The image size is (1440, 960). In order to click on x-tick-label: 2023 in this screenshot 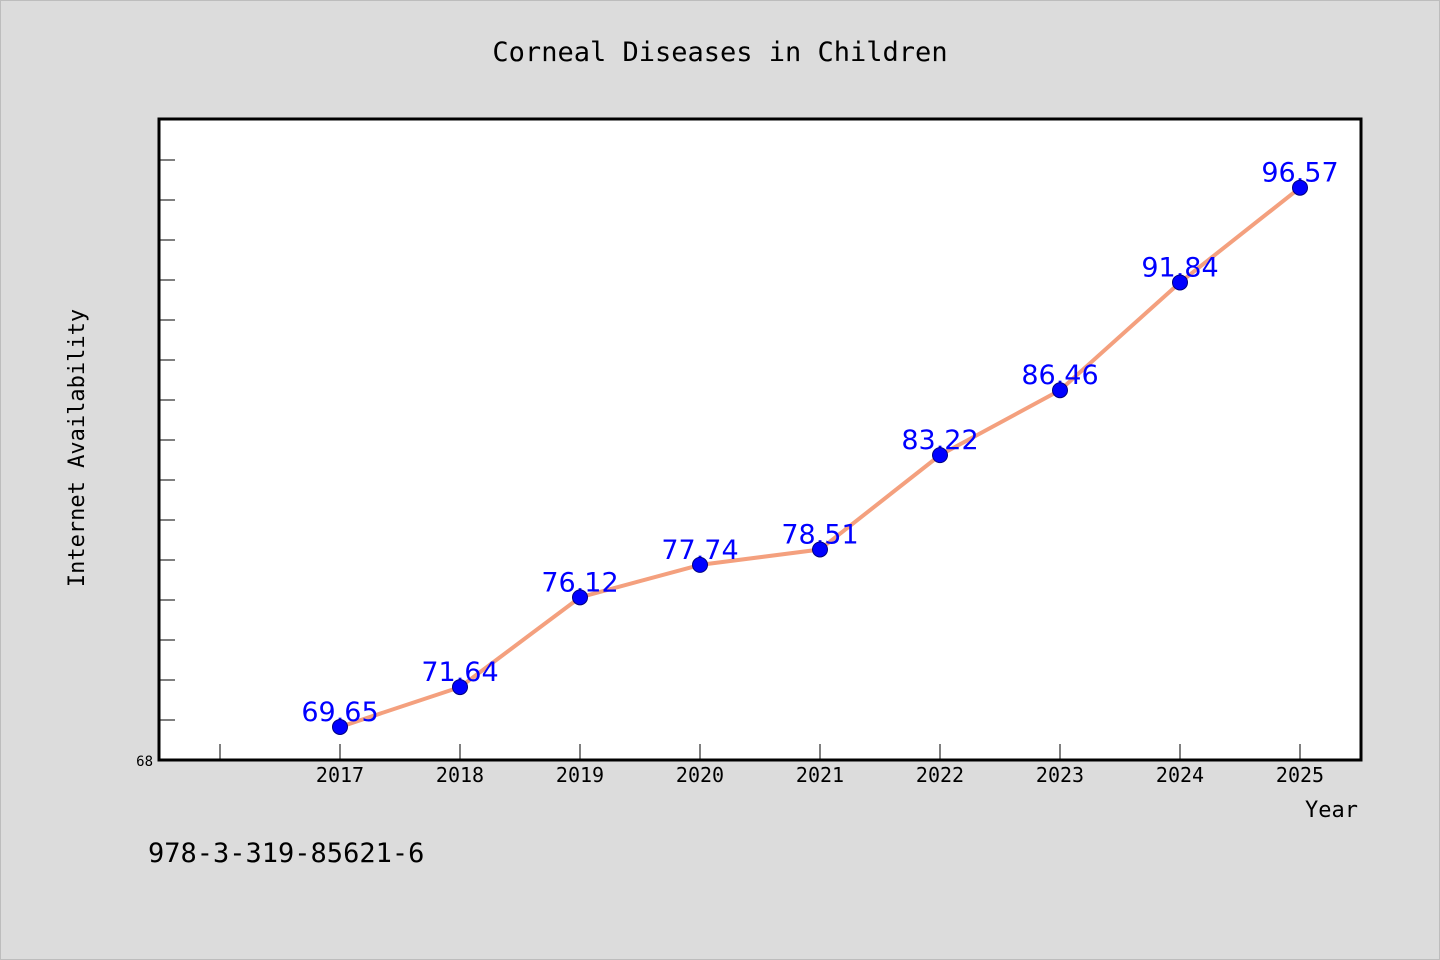, I will do `click(1060, 775)`.